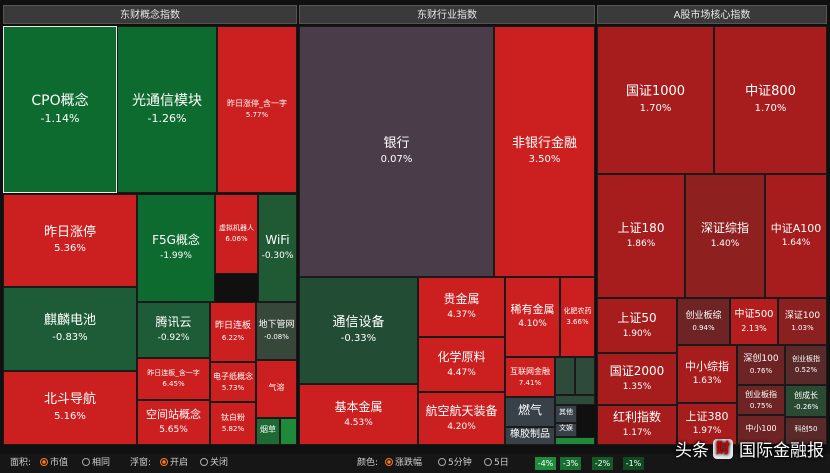 This screenshot has height=473, width=830. I want to click on treemap-tile: 昨日涨停 5.36%, so click(70, 240).